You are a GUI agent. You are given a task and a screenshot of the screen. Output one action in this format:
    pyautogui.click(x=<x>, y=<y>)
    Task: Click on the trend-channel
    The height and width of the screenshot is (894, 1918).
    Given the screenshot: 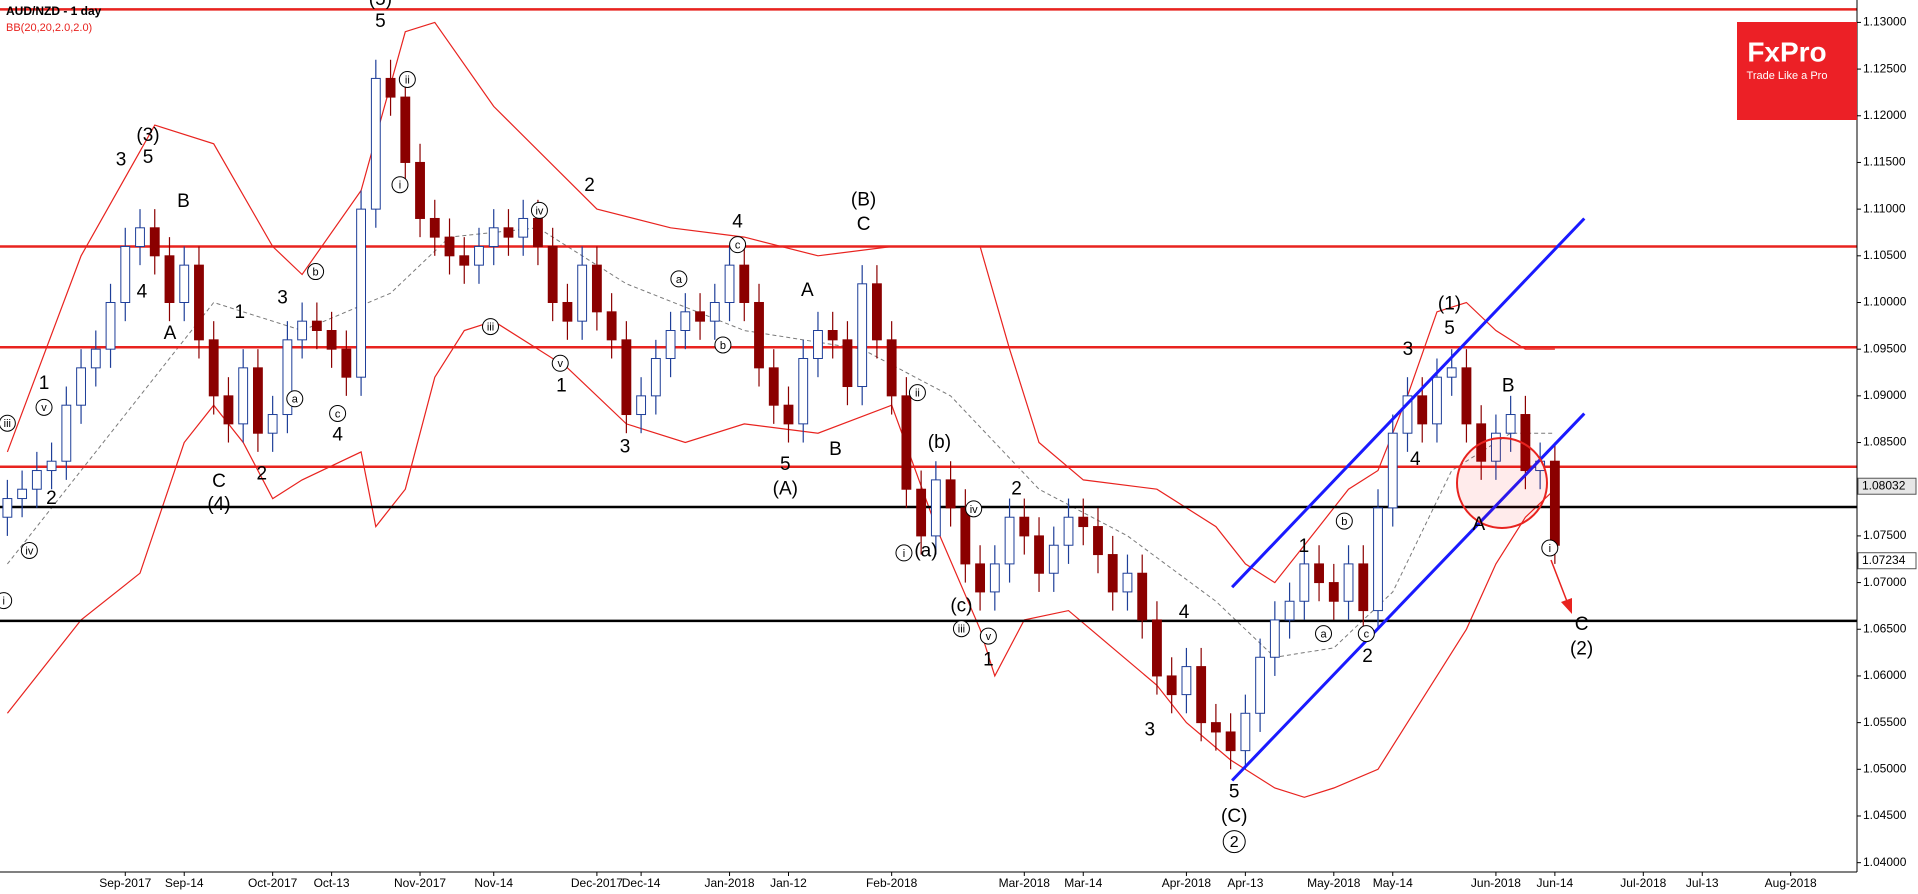 What is the action you would take?
    pyautogui.click(x=1408, y=597)
    